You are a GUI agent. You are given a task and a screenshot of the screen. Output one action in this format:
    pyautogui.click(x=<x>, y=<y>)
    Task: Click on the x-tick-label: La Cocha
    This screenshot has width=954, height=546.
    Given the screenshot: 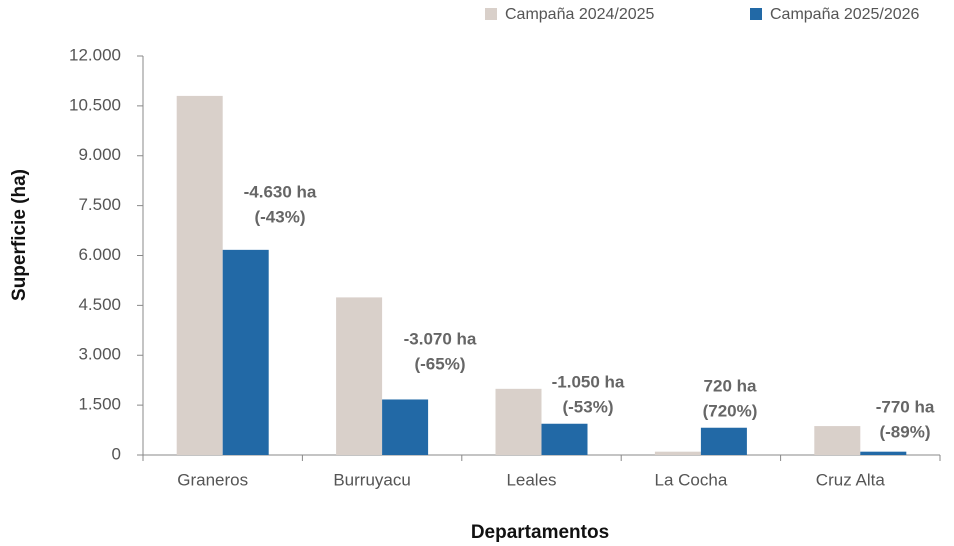 What is the action you would take?
    pyautogui.click(x=691, y=479)
    